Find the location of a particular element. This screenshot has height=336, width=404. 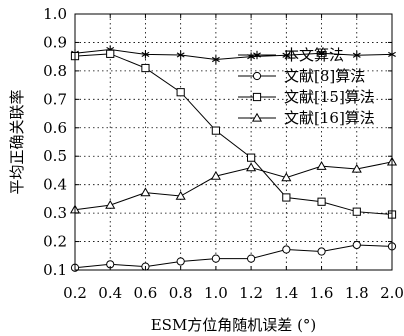

y-tick-label: 0.5 is located at coordinates (55, 156).